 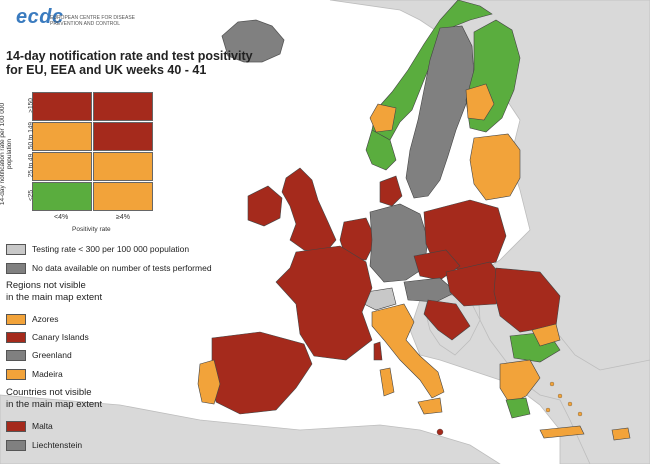 I want to click on y-category-1: 50 to 149, so click(x=31, y=135).